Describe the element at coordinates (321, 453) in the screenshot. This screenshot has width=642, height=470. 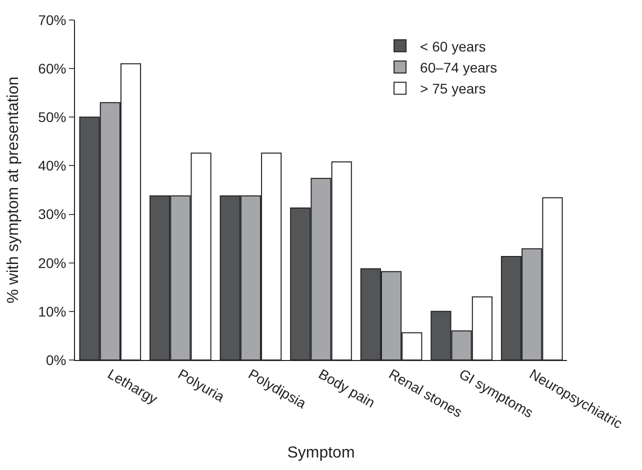
I see `x-axis-title: Symptom` at that location.